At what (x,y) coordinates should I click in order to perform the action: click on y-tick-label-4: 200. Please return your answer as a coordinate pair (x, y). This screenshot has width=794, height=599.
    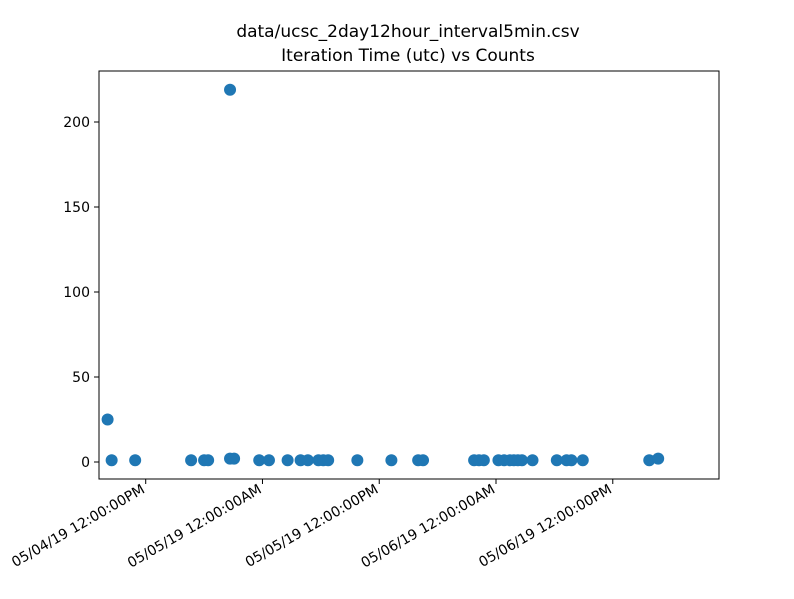
    Looking at the image, I should click on (76, 123).